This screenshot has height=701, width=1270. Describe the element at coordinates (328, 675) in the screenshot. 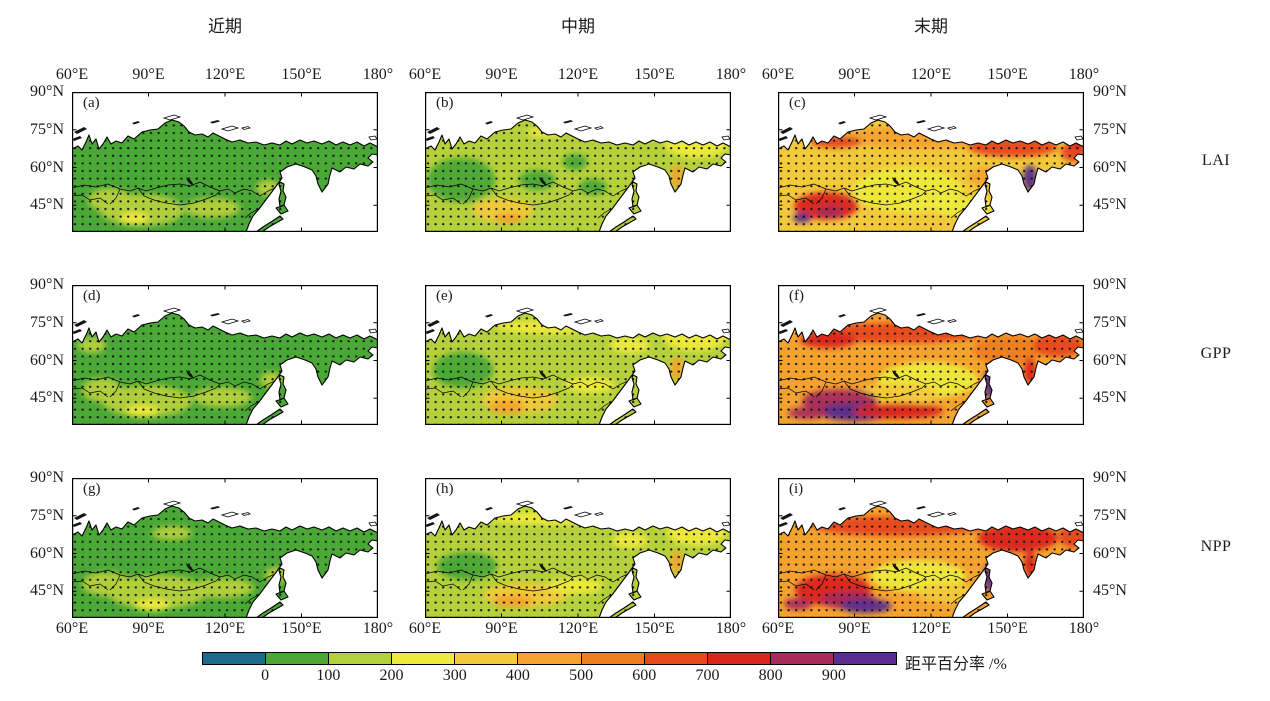

I see `colorbar-tick-label: 100` at that location.